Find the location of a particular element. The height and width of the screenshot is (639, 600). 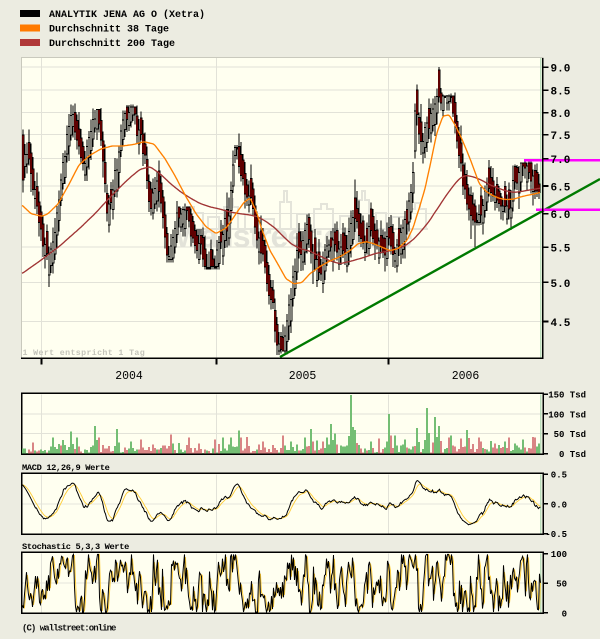

svg-text: 150 Tsd is located at coordinates (567, 396).